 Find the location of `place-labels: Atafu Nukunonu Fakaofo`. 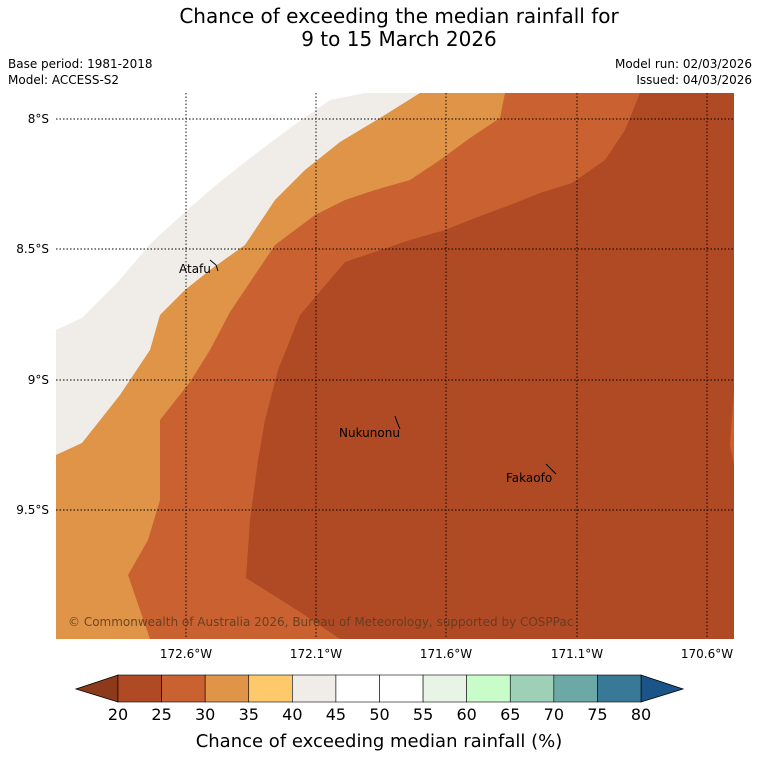

place-labels: Atafu Nukunonu Fakaofo is located at coordinates (365, 373).